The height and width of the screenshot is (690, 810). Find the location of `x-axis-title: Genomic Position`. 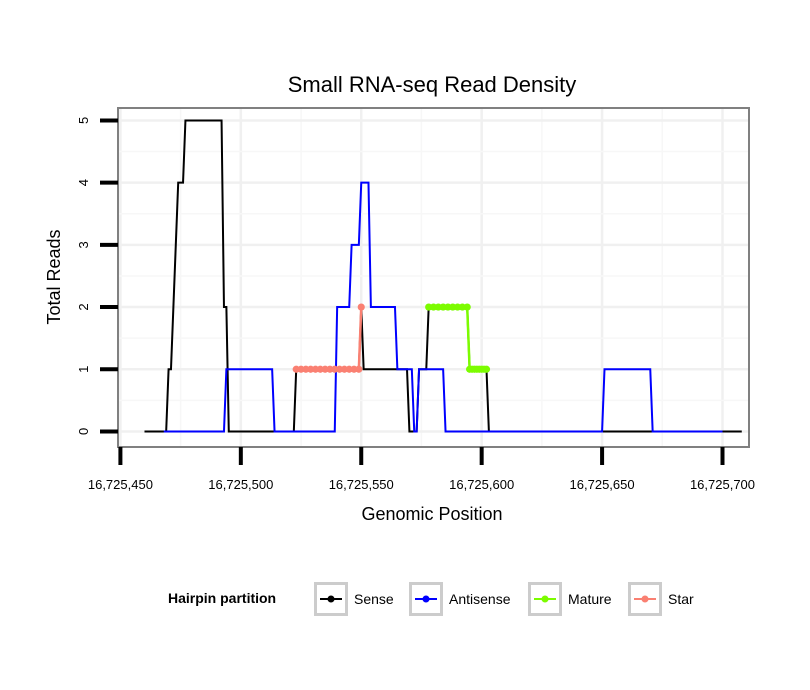

x-axis-title: Genomic Position is located at coordinates (431, 514).